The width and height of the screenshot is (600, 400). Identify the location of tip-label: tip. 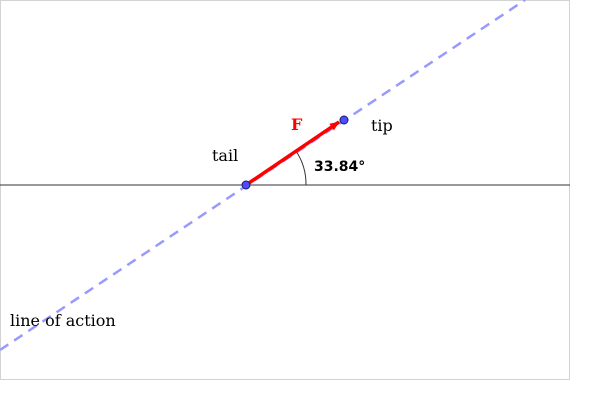
(382, 125).